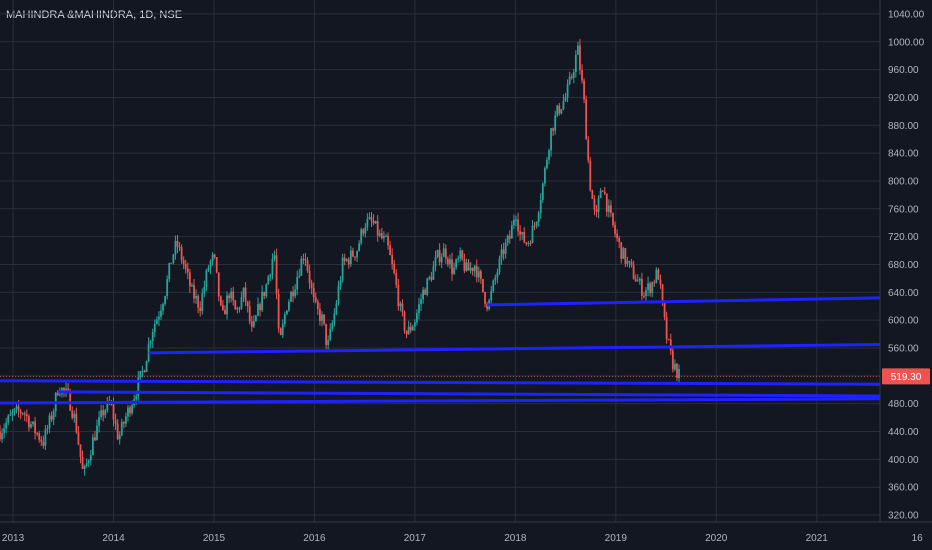 The height and width of the screenshot is (550, 932). Describe the element at coordinates (616, 538) in the screenshot. I see `x-tick-label: 2019` at that location.